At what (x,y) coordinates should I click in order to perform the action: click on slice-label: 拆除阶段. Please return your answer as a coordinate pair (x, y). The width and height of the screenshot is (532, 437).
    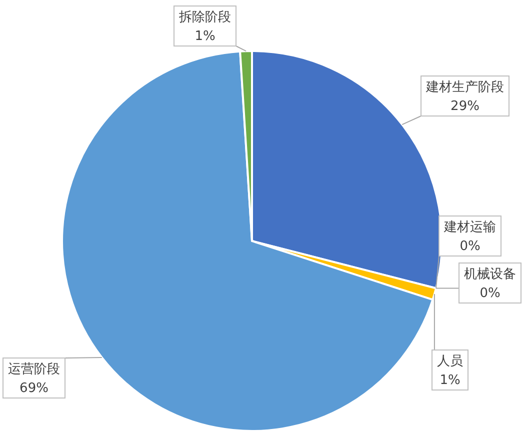
    Looking at the image, I should click on (204, 17).